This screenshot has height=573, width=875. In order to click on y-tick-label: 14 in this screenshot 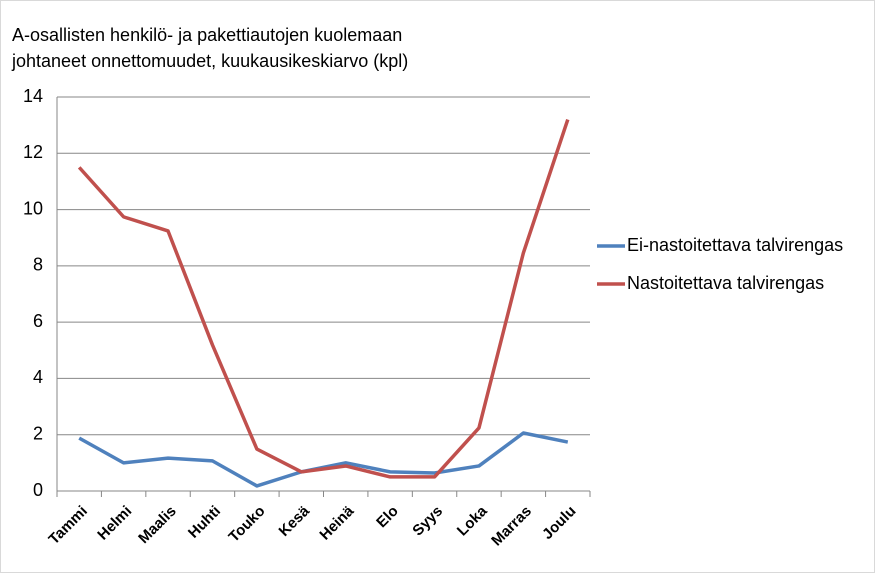, I will do `click(33, 96)`.